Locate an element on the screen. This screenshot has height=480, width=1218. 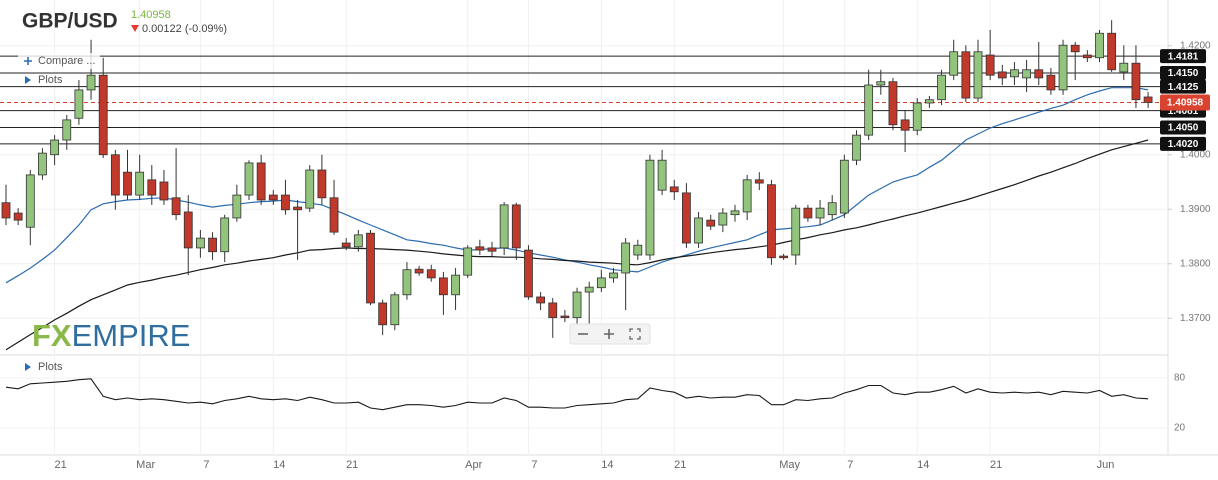
level-label: 1.4150 is located at coordinates (1183, 73).